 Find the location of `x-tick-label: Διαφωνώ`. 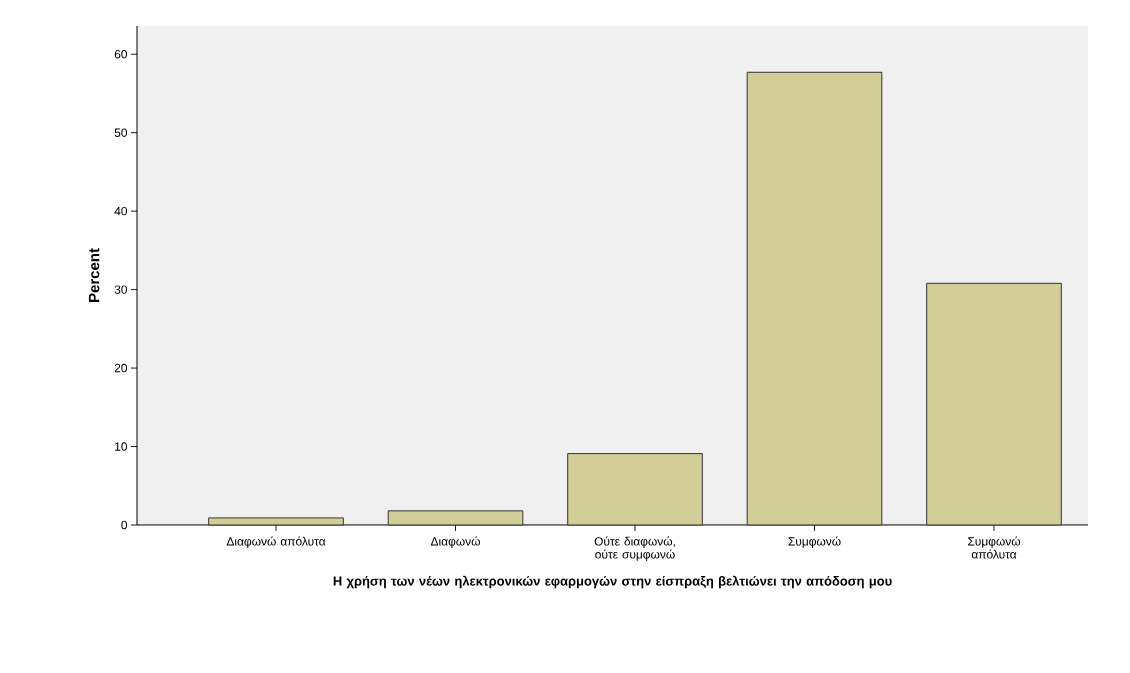

x-tick-label: Διαφωνώ is located at coordinates (455, 542).